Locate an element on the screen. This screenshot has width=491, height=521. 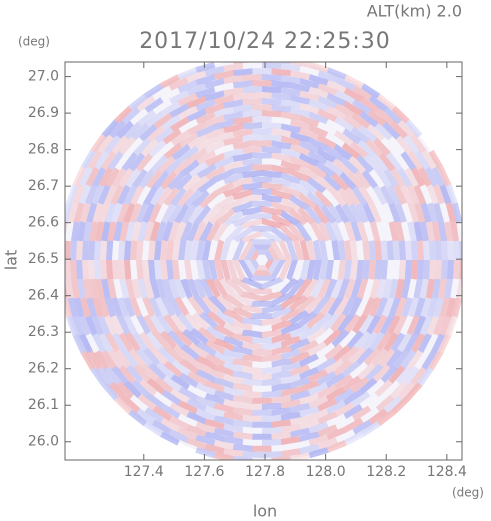
subtitle: ALT(km) 2.0 is located at coordinates (414, 11).